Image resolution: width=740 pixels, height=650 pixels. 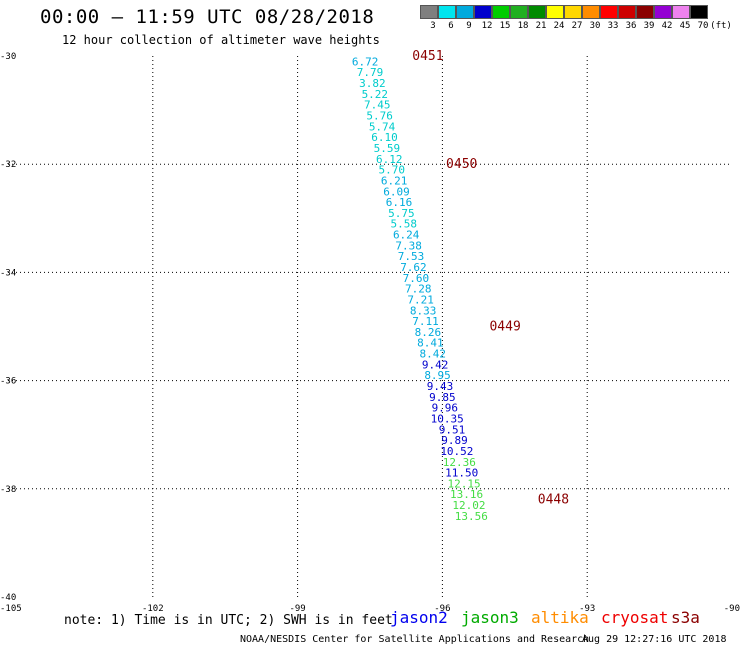 What do you see at coordinates (297, 609) in the screenshot?
I see `x-tick-label: -99` at bounding box center [297, 609].